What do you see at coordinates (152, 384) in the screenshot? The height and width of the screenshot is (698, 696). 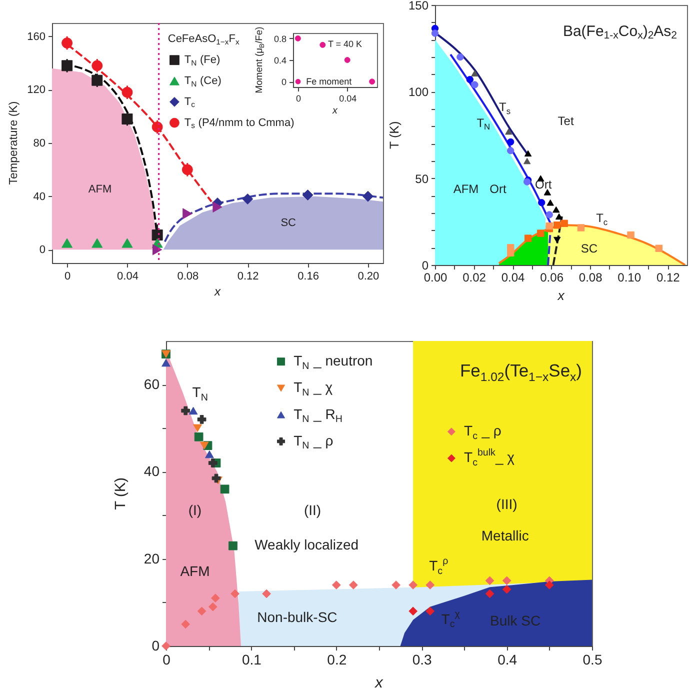 I see `y-tick-label: 60` at bounding box center [152, 384].